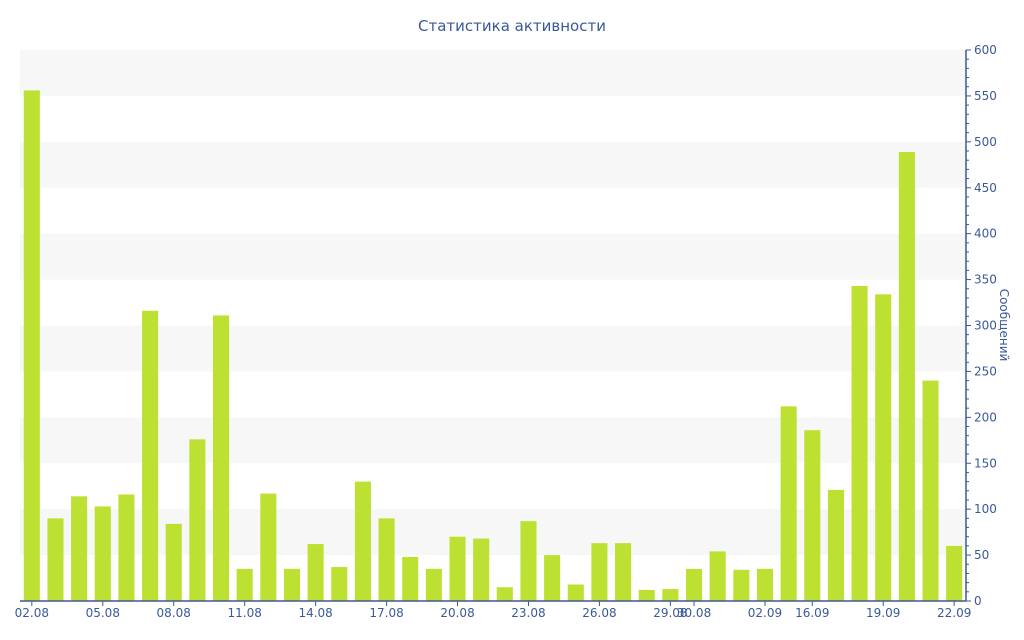 The height and width of the screenshot is (640, 1024). Describe the element at coordinates (670, 613) in the screenshot. I see `x-tick-label: 29.08` at that location.